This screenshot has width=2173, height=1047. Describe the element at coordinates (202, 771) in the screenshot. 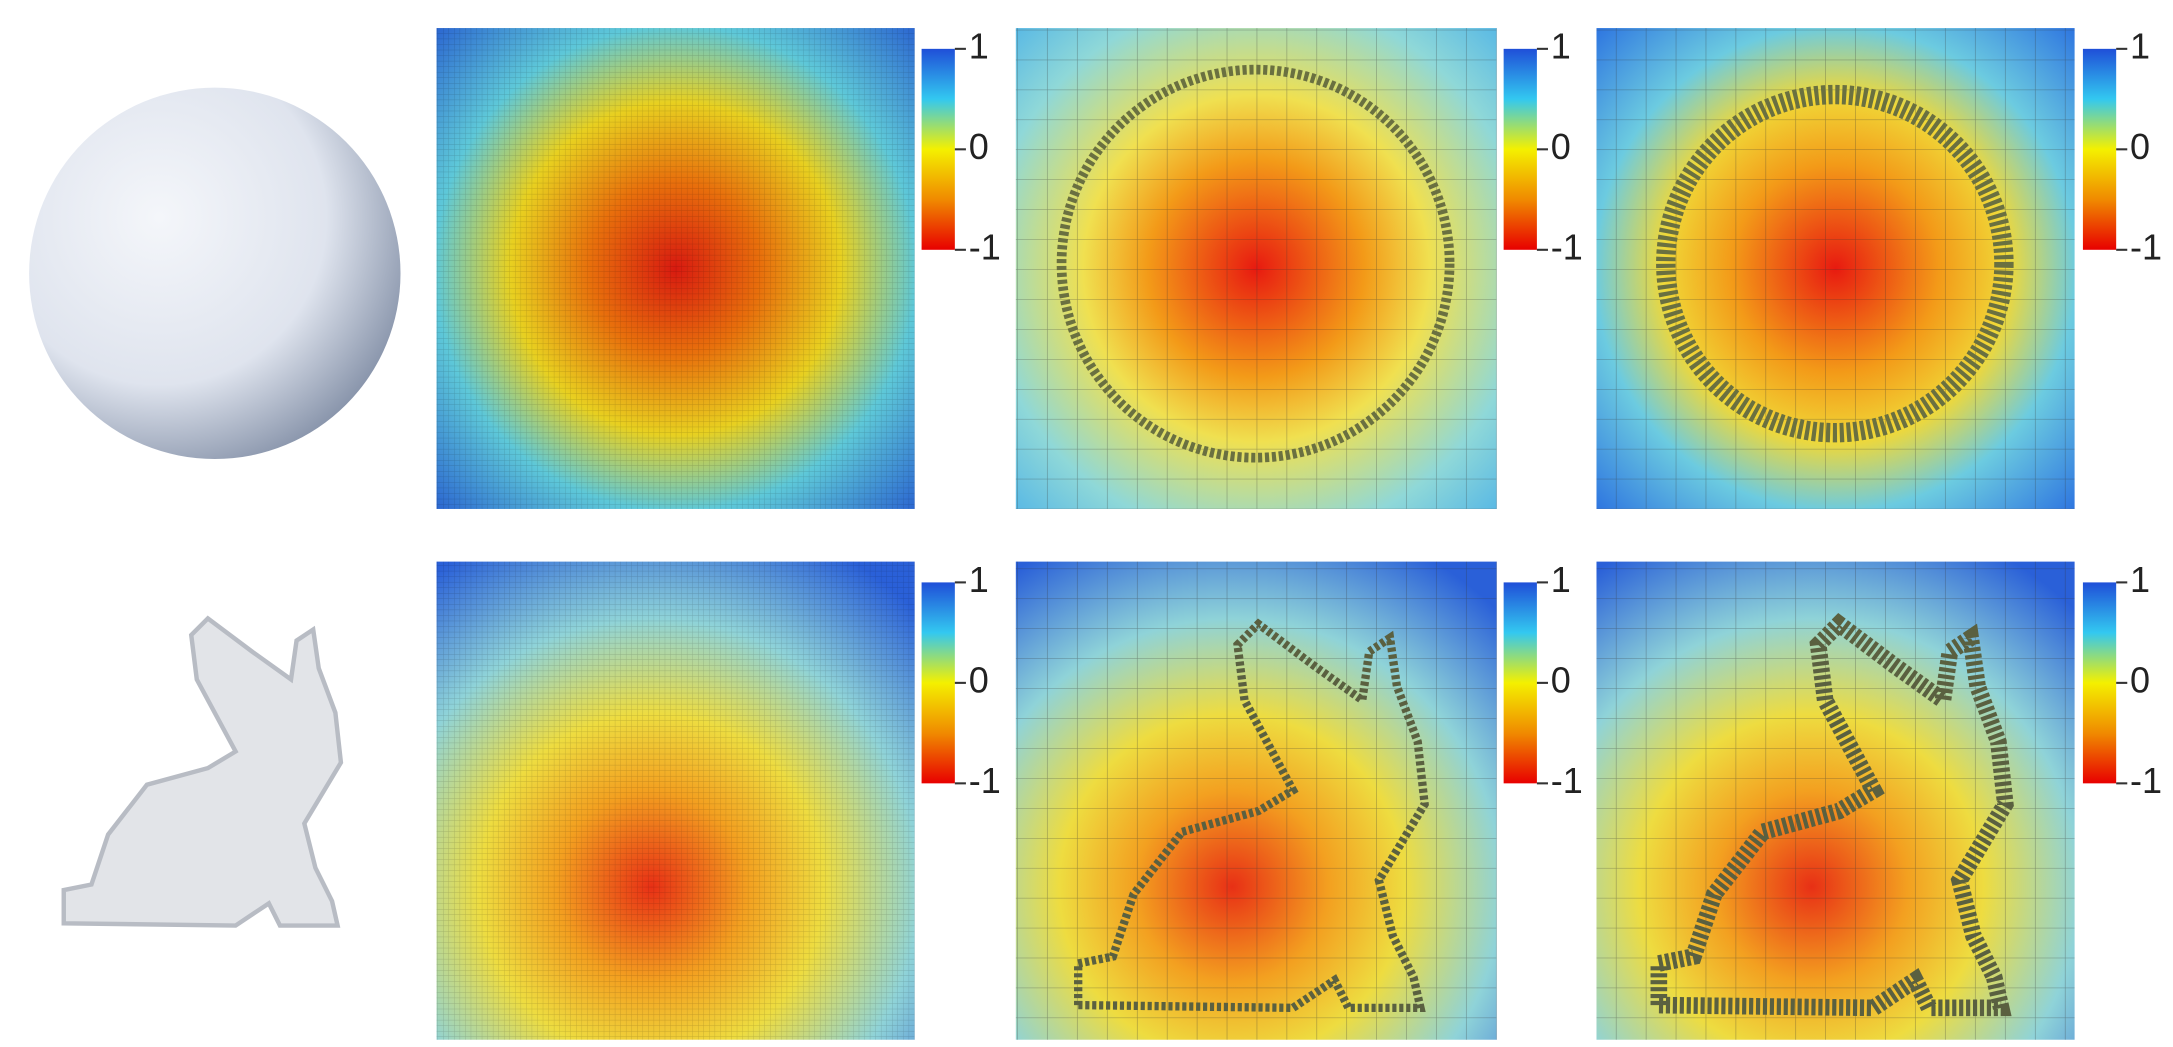

I see `bunny-render` at that location.